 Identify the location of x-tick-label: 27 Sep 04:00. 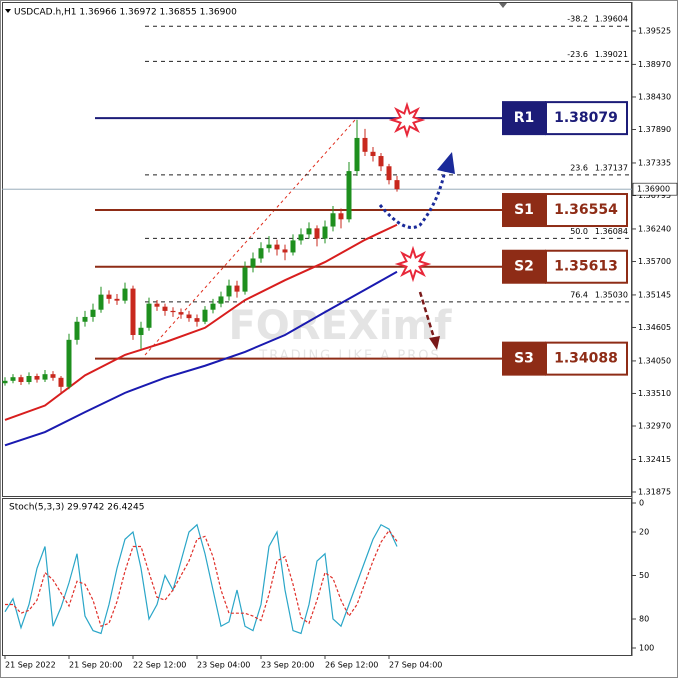
(415, 665).